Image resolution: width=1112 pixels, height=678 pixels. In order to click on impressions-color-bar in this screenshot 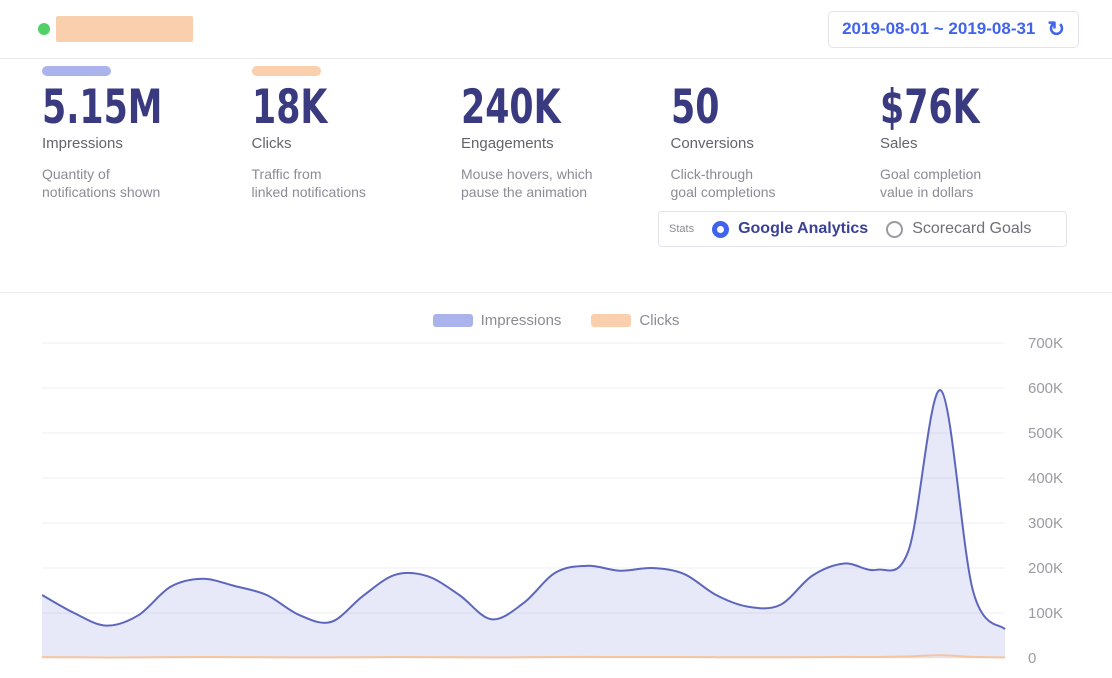, I will do `click(76, 71)`.